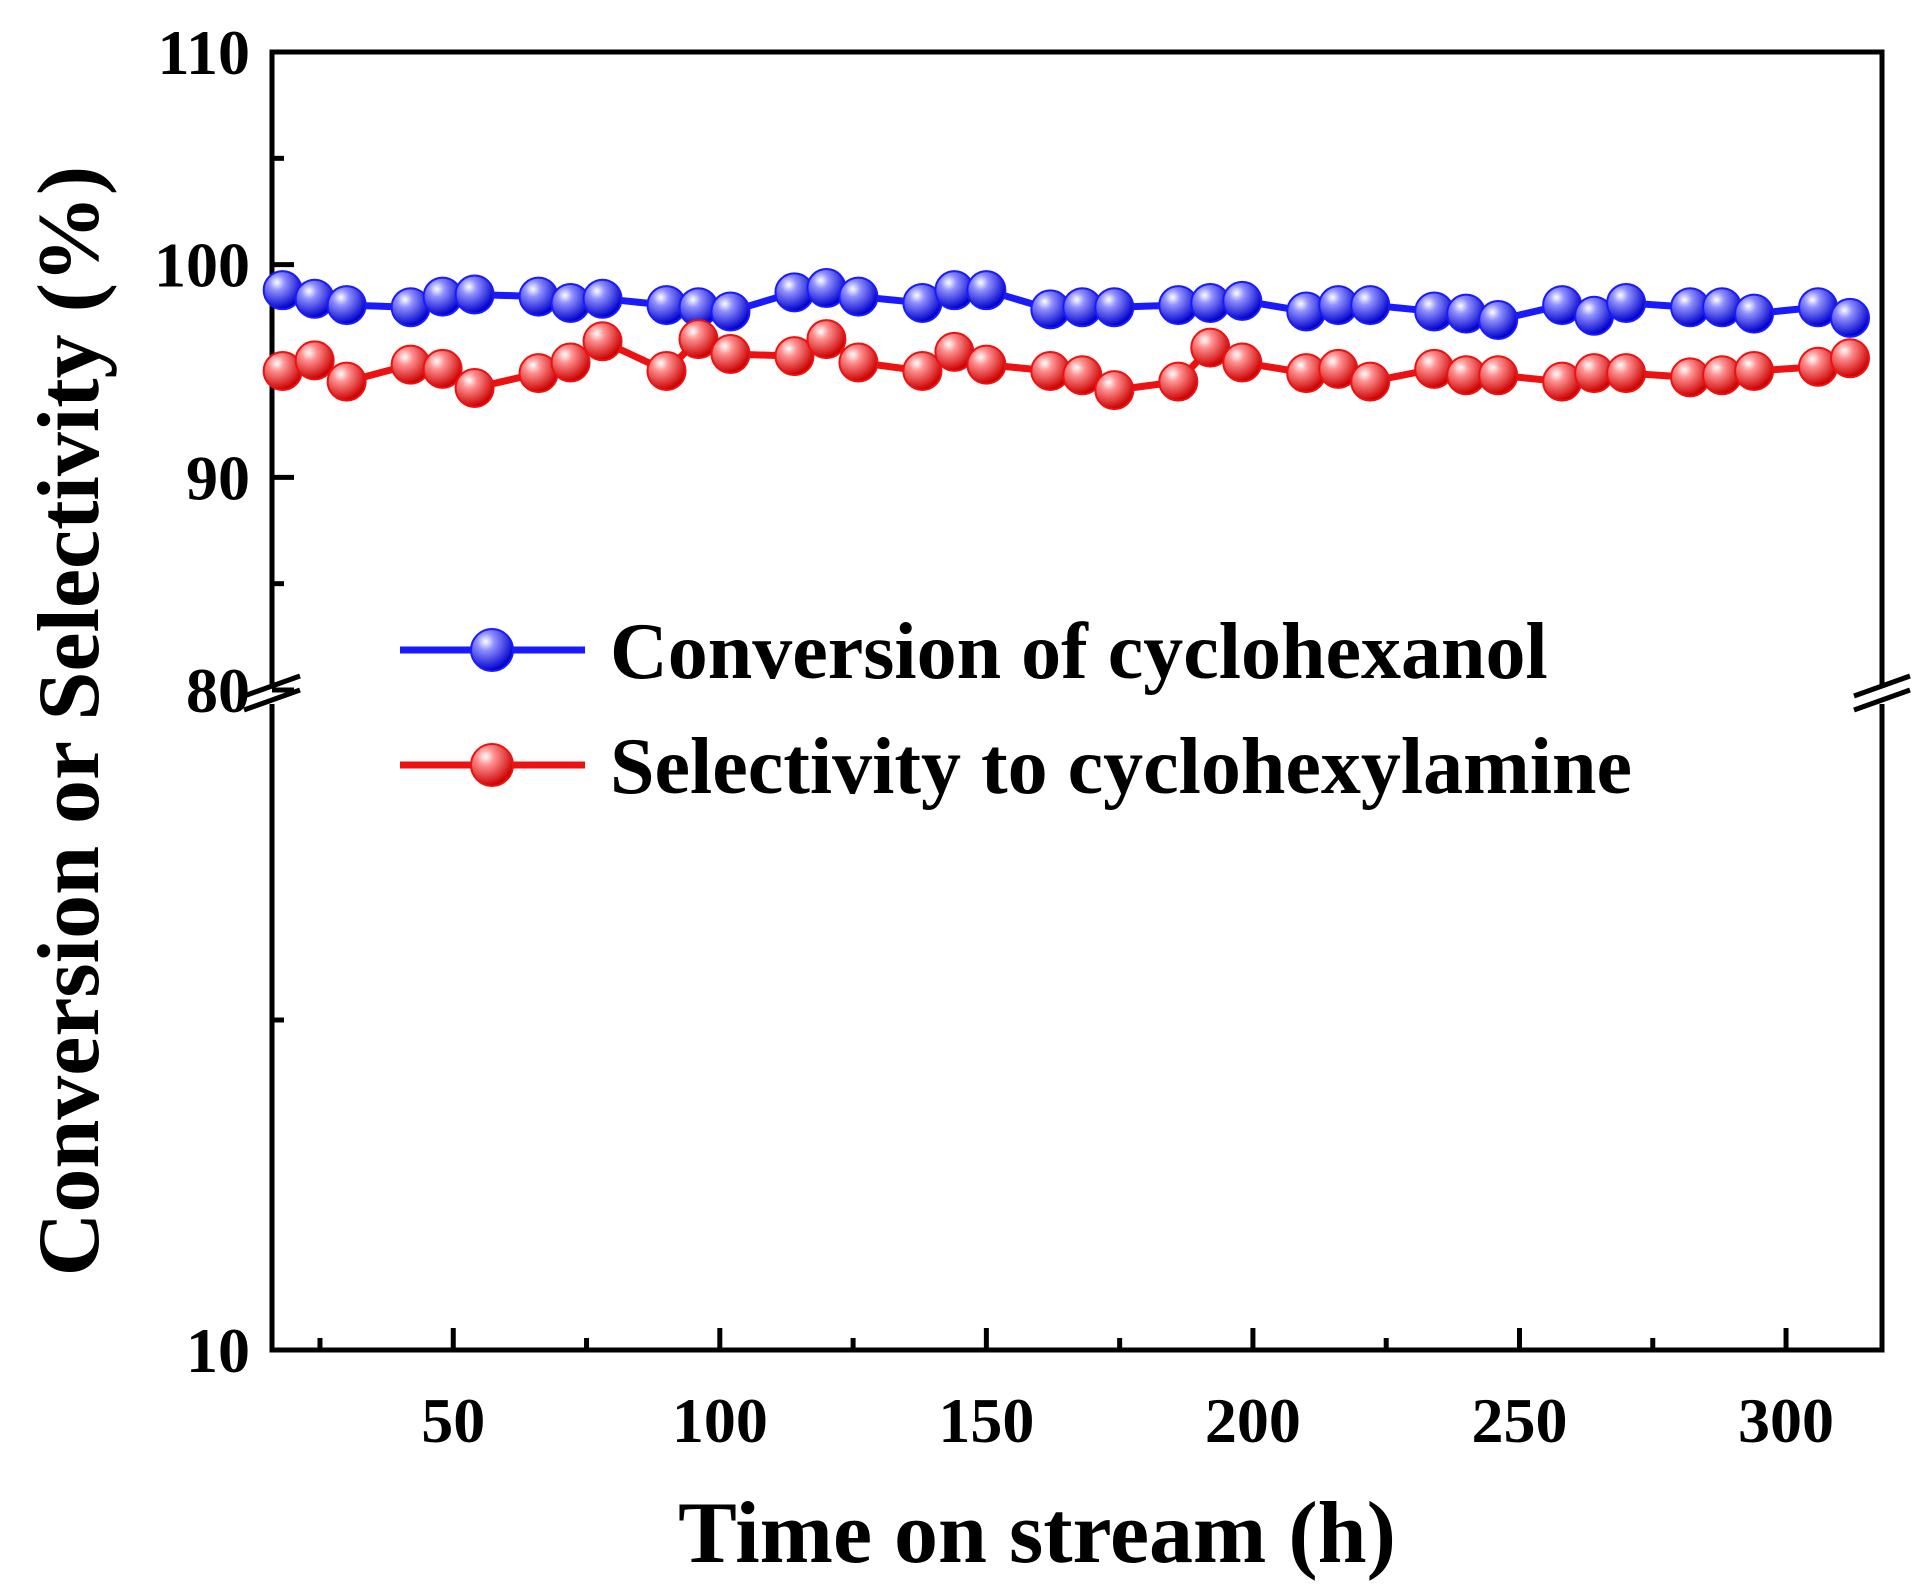  Describe the element at coordinates (218, 690) in the screenshot. I see `y-tick-label: 80` at that location.